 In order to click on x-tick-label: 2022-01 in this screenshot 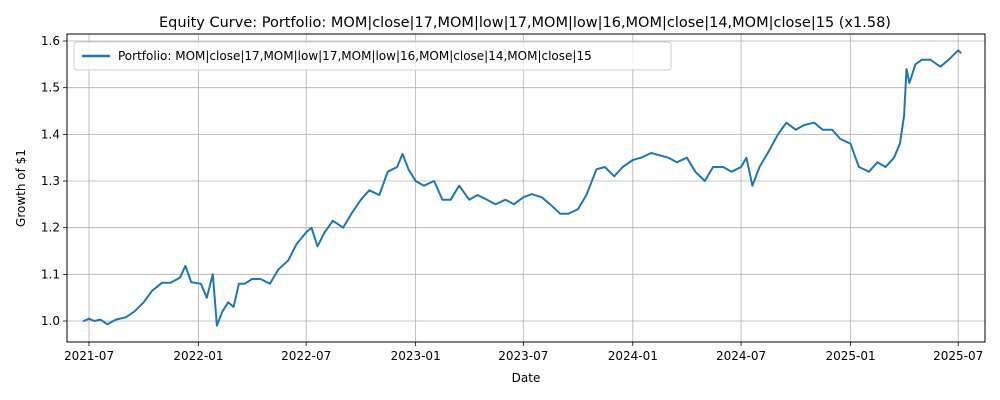, I will do `click(198, 356)`.